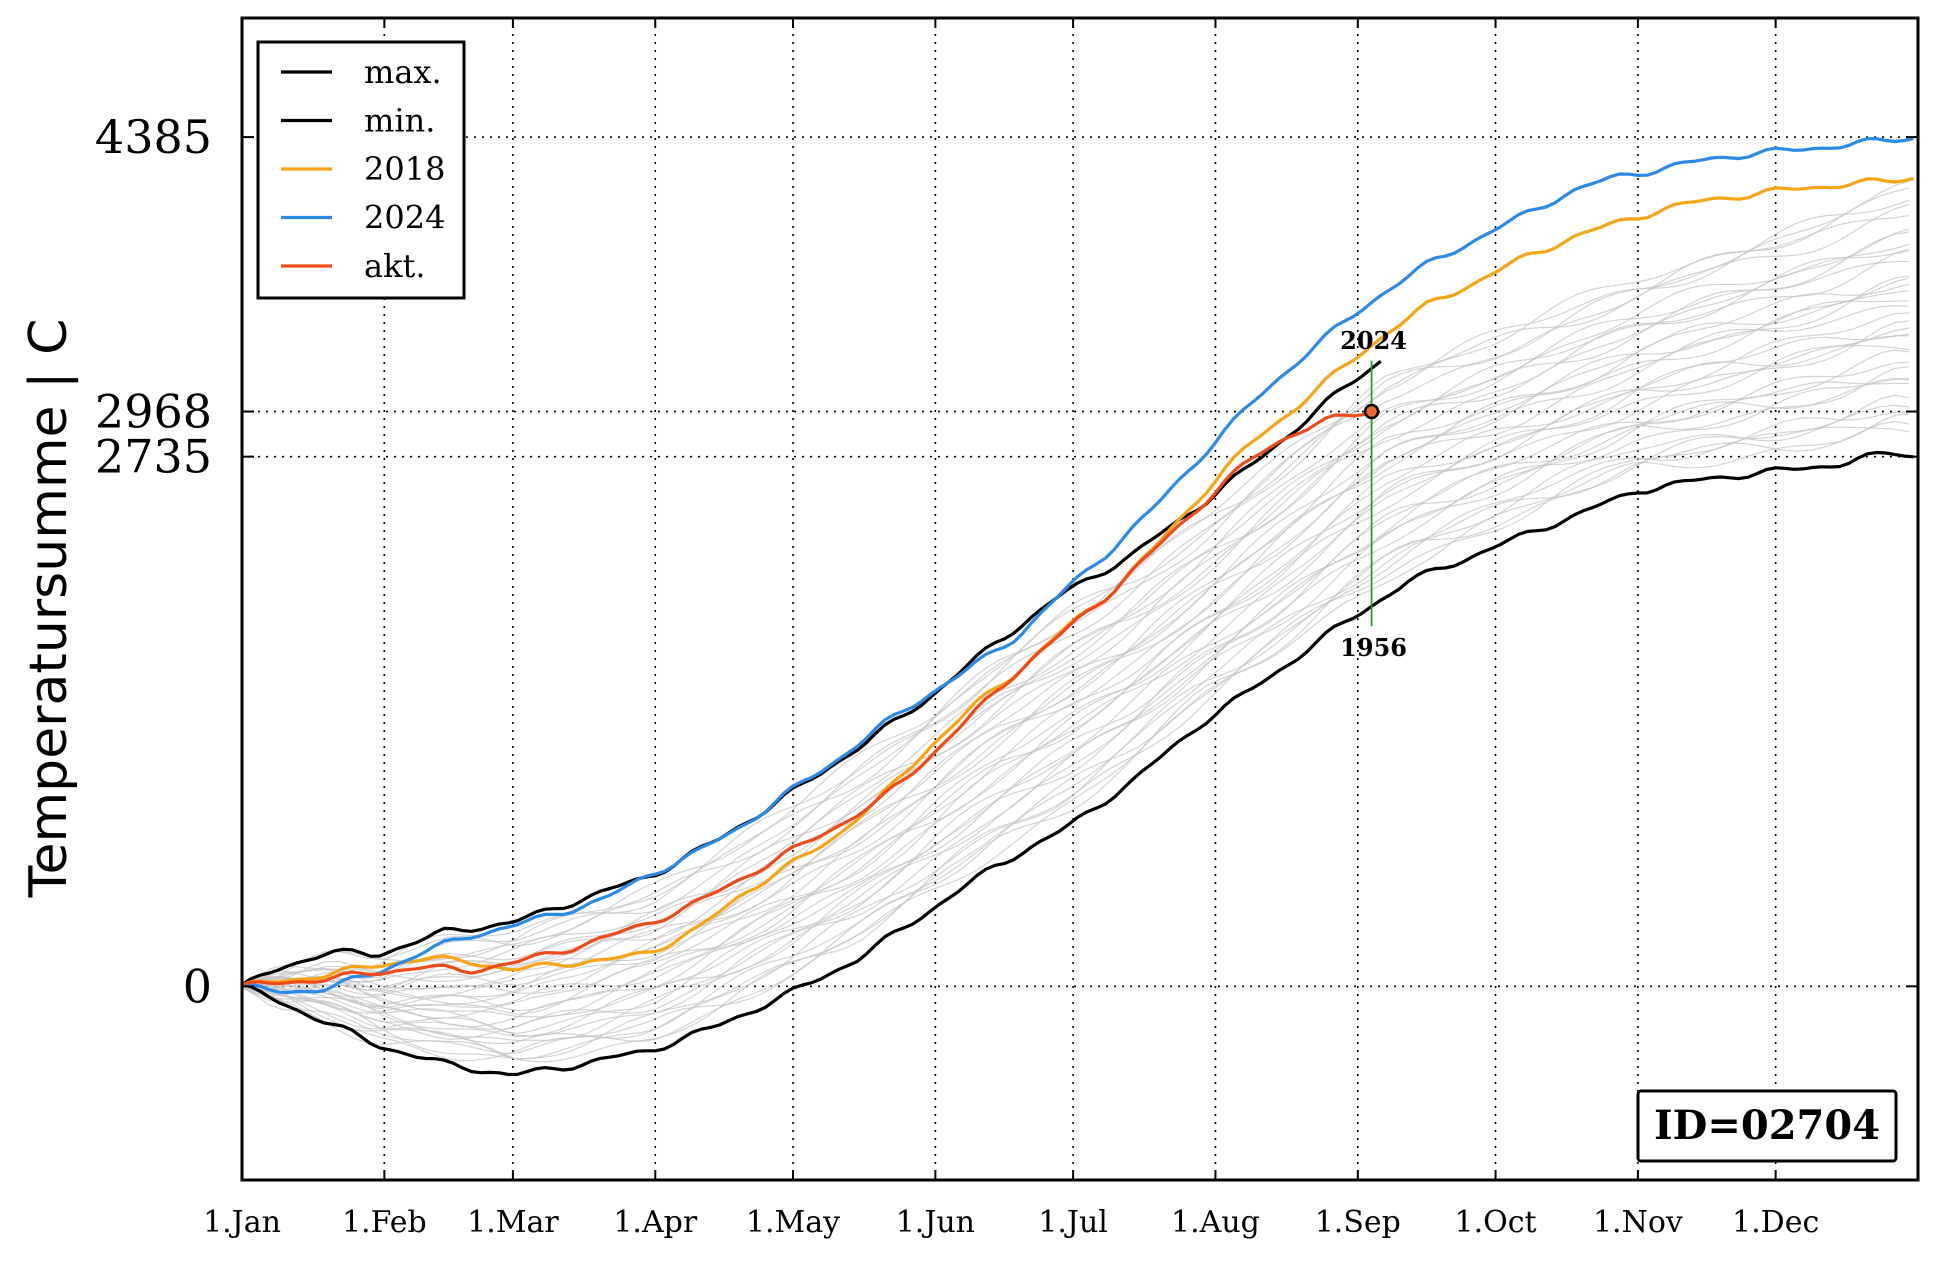  What do you see at coordinates (1373, 340) in the screenshot?
I see `annotation-max-year: 2024` at bounding box center [1373, 340].